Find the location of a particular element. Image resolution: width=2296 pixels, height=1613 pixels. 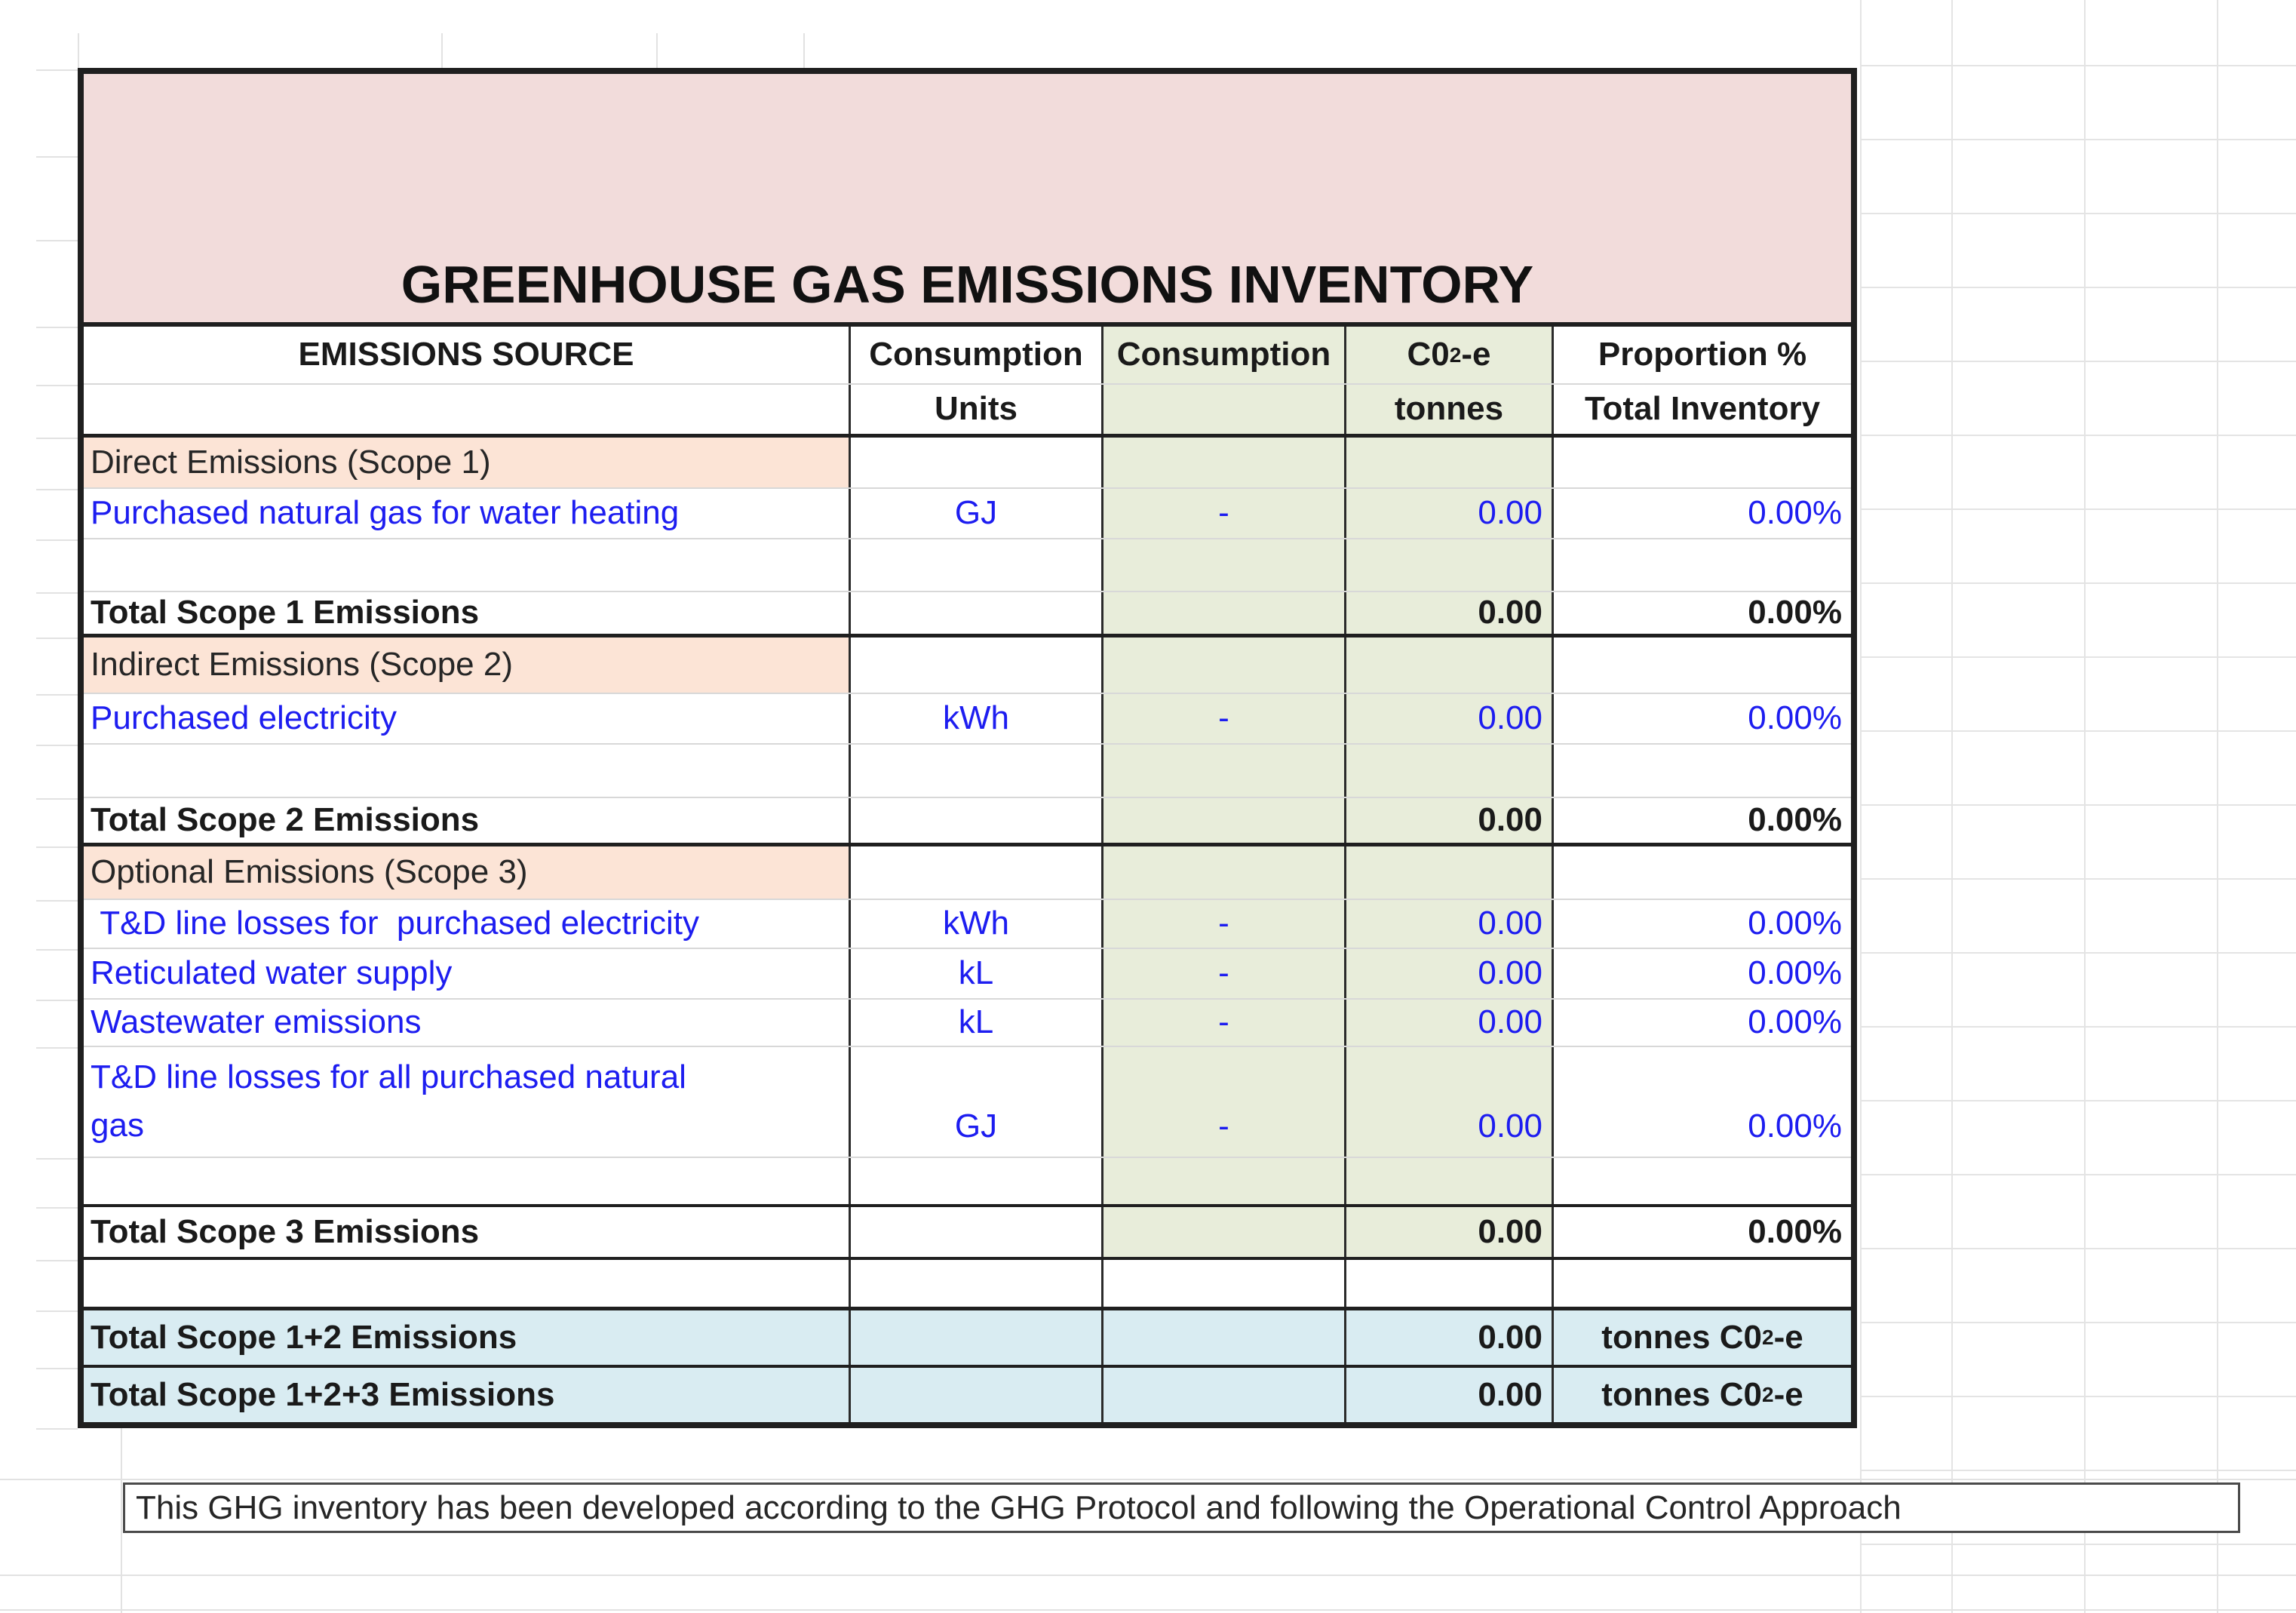

col-header-tonnes: tonnes is located at coordinates (1450, 409).